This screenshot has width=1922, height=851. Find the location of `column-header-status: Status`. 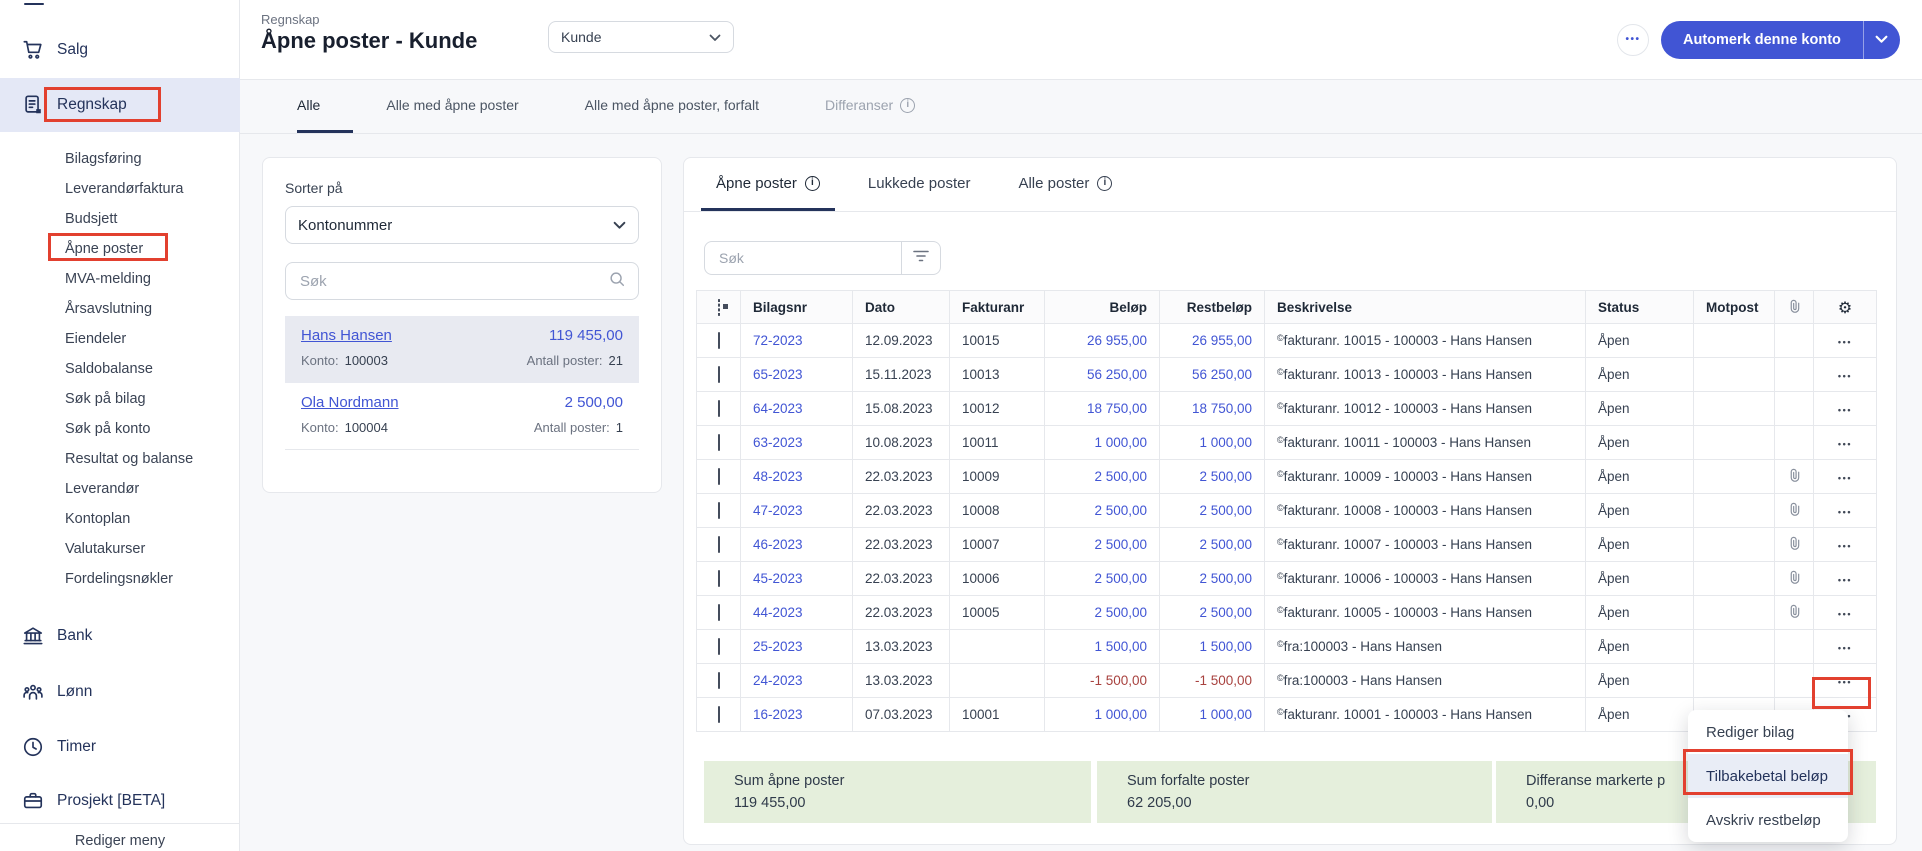

column-header-status: Status is located at coordinates (1639, 307).